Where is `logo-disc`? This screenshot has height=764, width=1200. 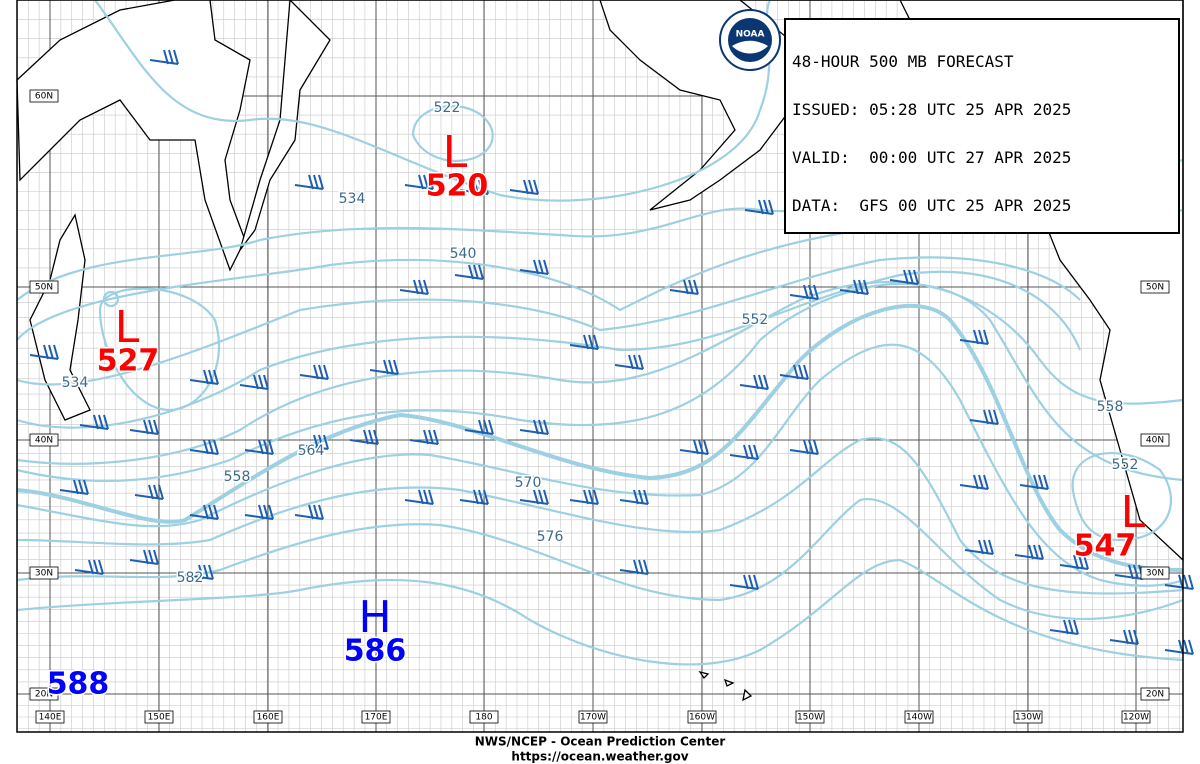
logo-disc is located at coordinates (750, 40).